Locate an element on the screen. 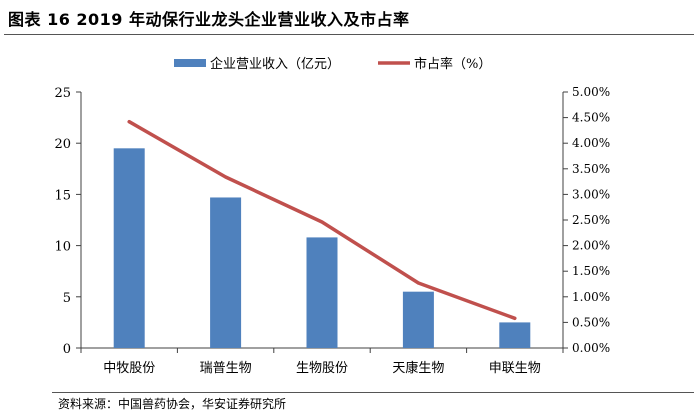 This screenshot has height=414, width=698. legend-label-revenue: 企业营业收入（亿元） is located at coordinates (275, 64).